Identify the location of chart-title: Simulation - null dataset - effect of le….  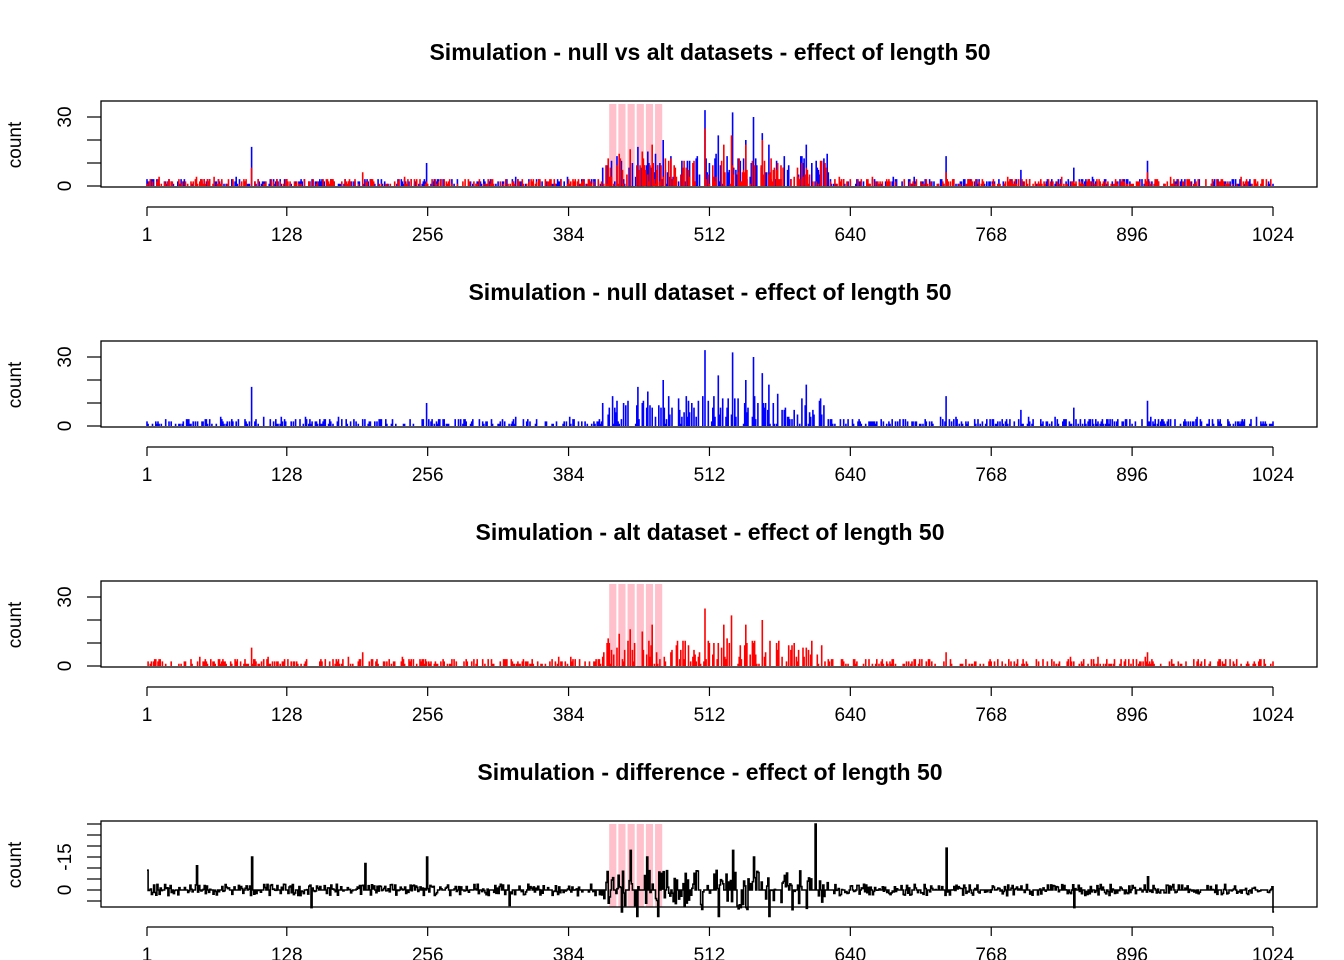
(709, 292).